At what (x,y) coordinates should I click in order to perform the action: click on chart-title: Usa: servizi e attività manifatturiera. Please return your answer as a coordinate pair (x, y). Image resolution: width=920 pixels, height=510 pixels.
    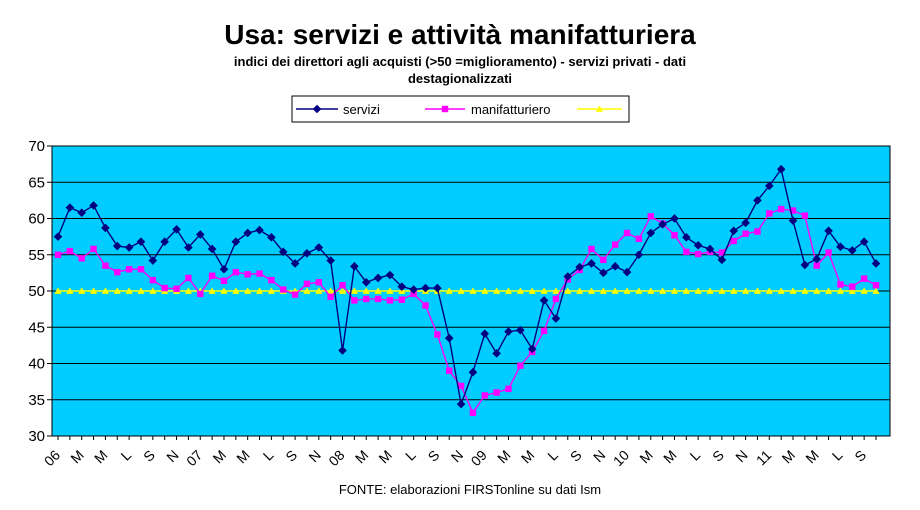
    Looking at the image, I should click on (460, 34).